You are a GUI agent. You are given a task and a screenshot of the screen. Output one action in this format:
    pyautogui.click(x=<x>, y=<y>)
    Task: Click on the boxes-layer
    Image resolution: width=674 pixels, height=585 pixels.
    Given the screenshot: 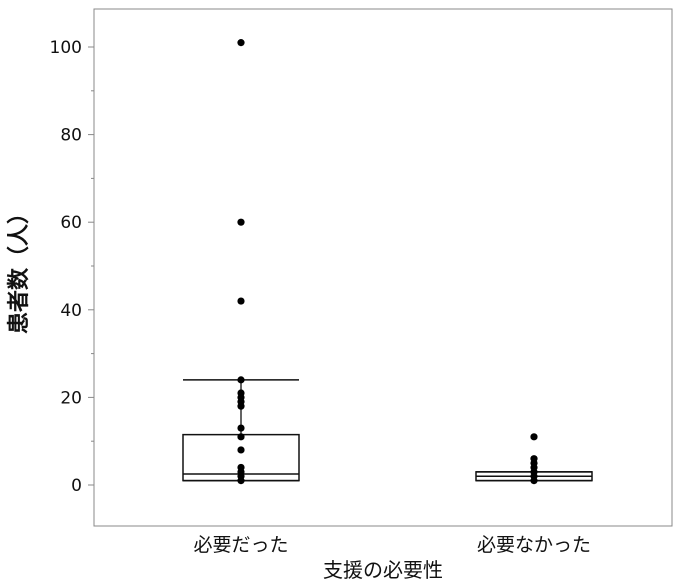 What is the action you would take?
    pyautogui.click(x=387, y=430)
    